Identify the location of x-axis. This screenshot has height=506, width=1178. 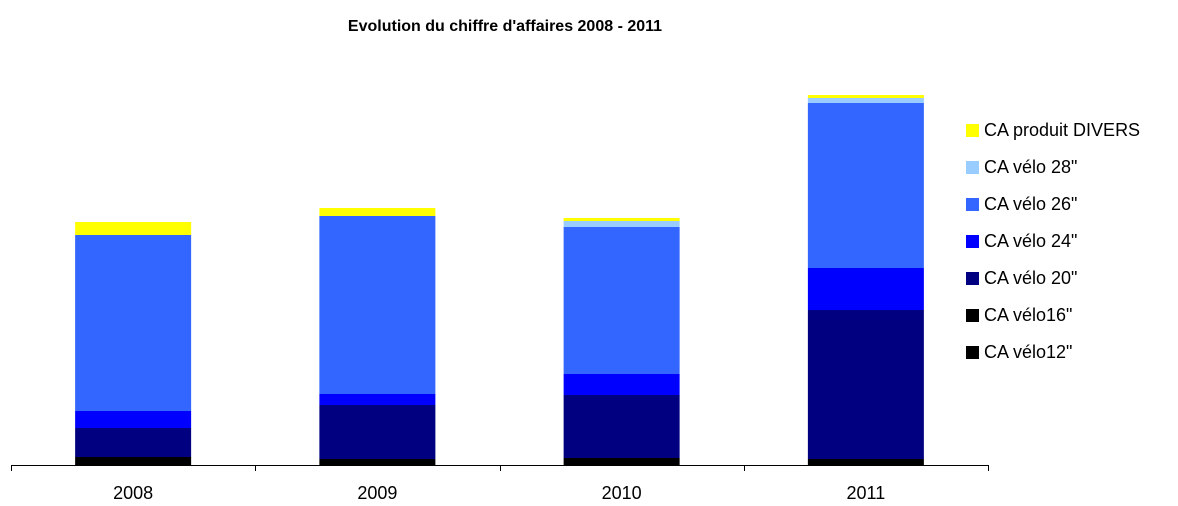
(500, 468).